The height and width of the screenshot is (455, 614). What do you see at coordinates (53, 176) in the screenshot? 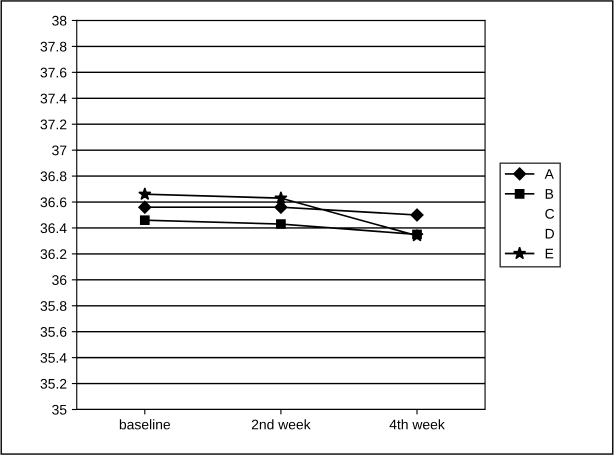
I see `y-tick-label: 36.8` at bounding box center [53, 176].